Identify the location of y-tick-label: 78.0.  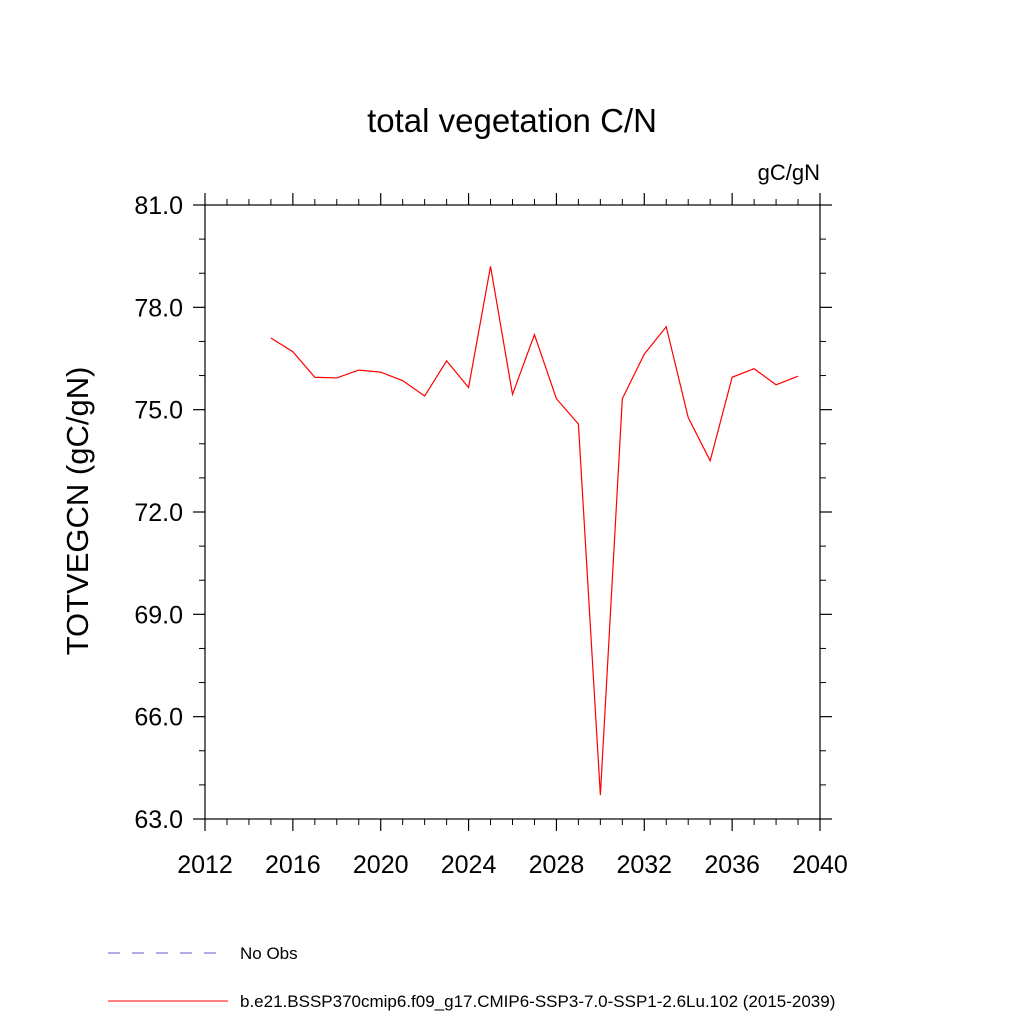
(158, 308).